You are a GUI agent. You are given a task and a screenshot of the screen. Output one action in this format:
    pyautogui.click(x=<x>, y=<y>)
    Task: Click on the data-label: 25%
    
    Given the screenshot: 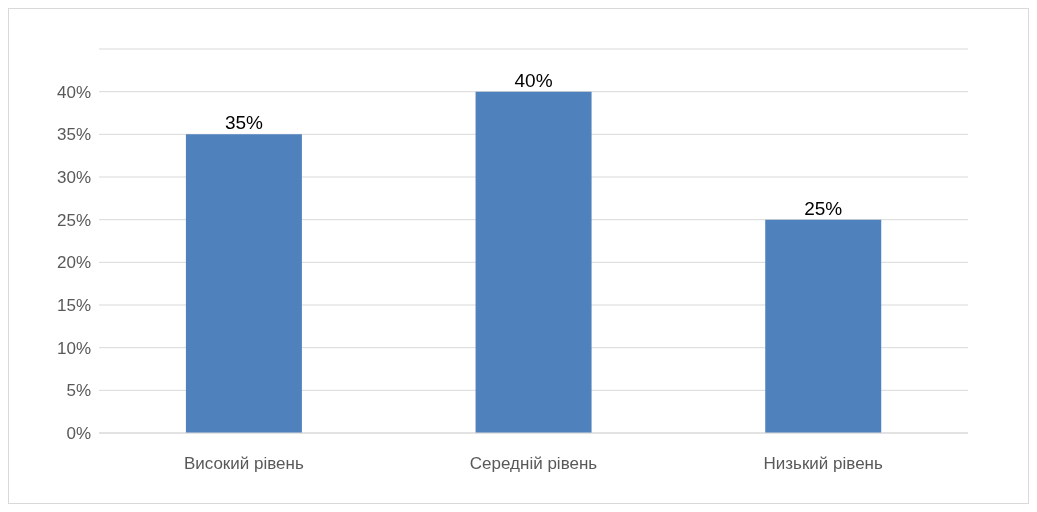 What is the action you would take?
    pyautogui.click(x=823, y=208)
    